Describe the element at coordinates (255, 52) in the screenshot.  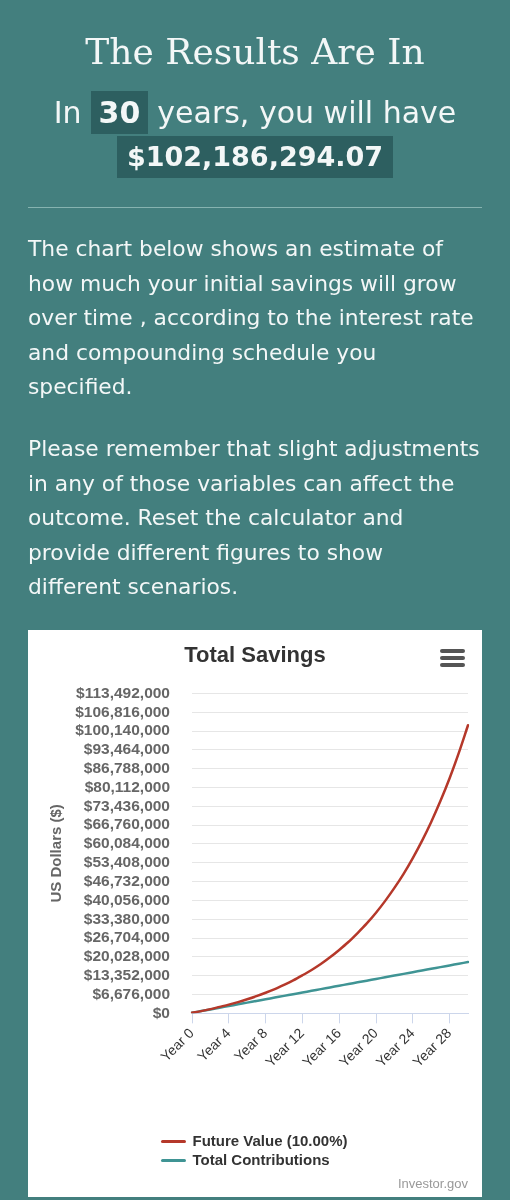
I see `text: The Results Are In` at that location.